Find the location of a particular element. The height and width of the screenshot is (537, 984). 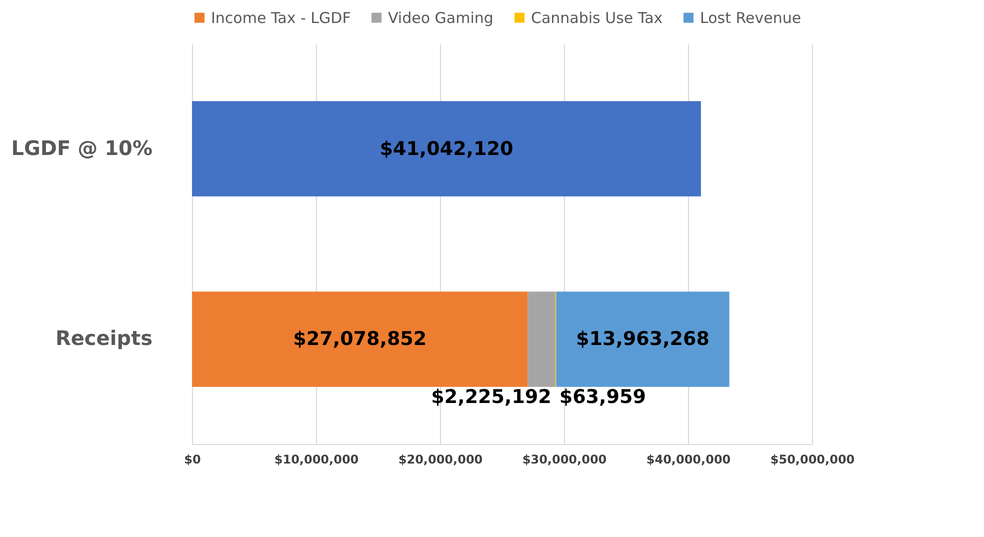

legend-label: Cannabis Use Tax is located at coordinates (597, 17).